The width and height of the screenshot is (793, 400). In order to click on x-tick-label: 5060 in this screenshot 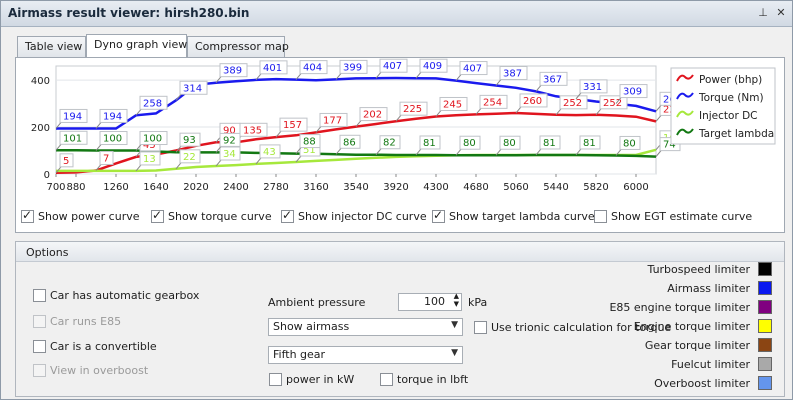, I will do `click(515, 187)`.